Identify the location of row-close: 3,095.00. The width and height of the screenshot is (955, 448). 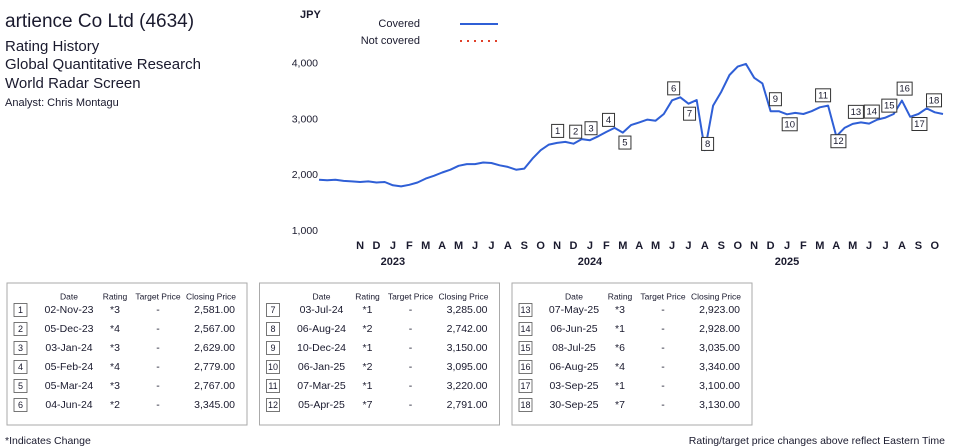
(467, 367).